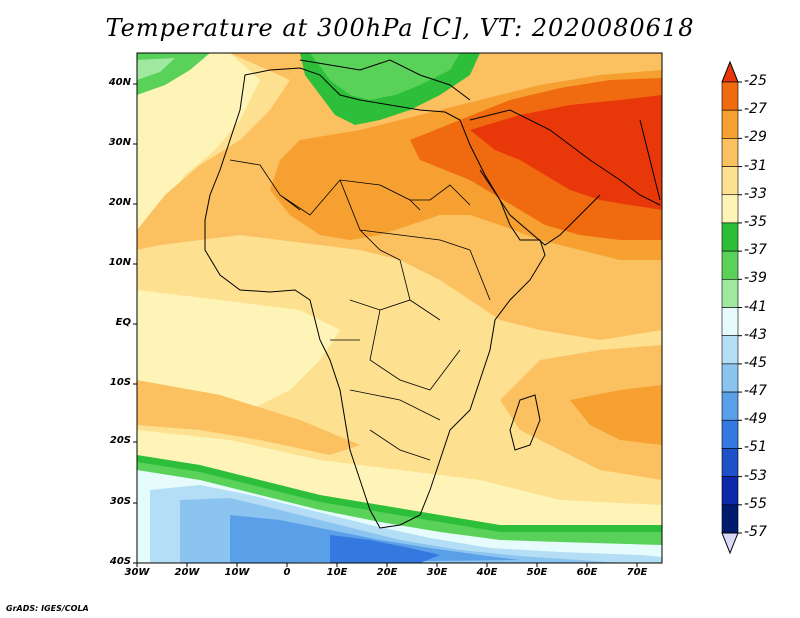  What do you see at coordinates (755, 532) in the screenshot?
I see `colorbar-label: -57` at bounding box center [755, 532].